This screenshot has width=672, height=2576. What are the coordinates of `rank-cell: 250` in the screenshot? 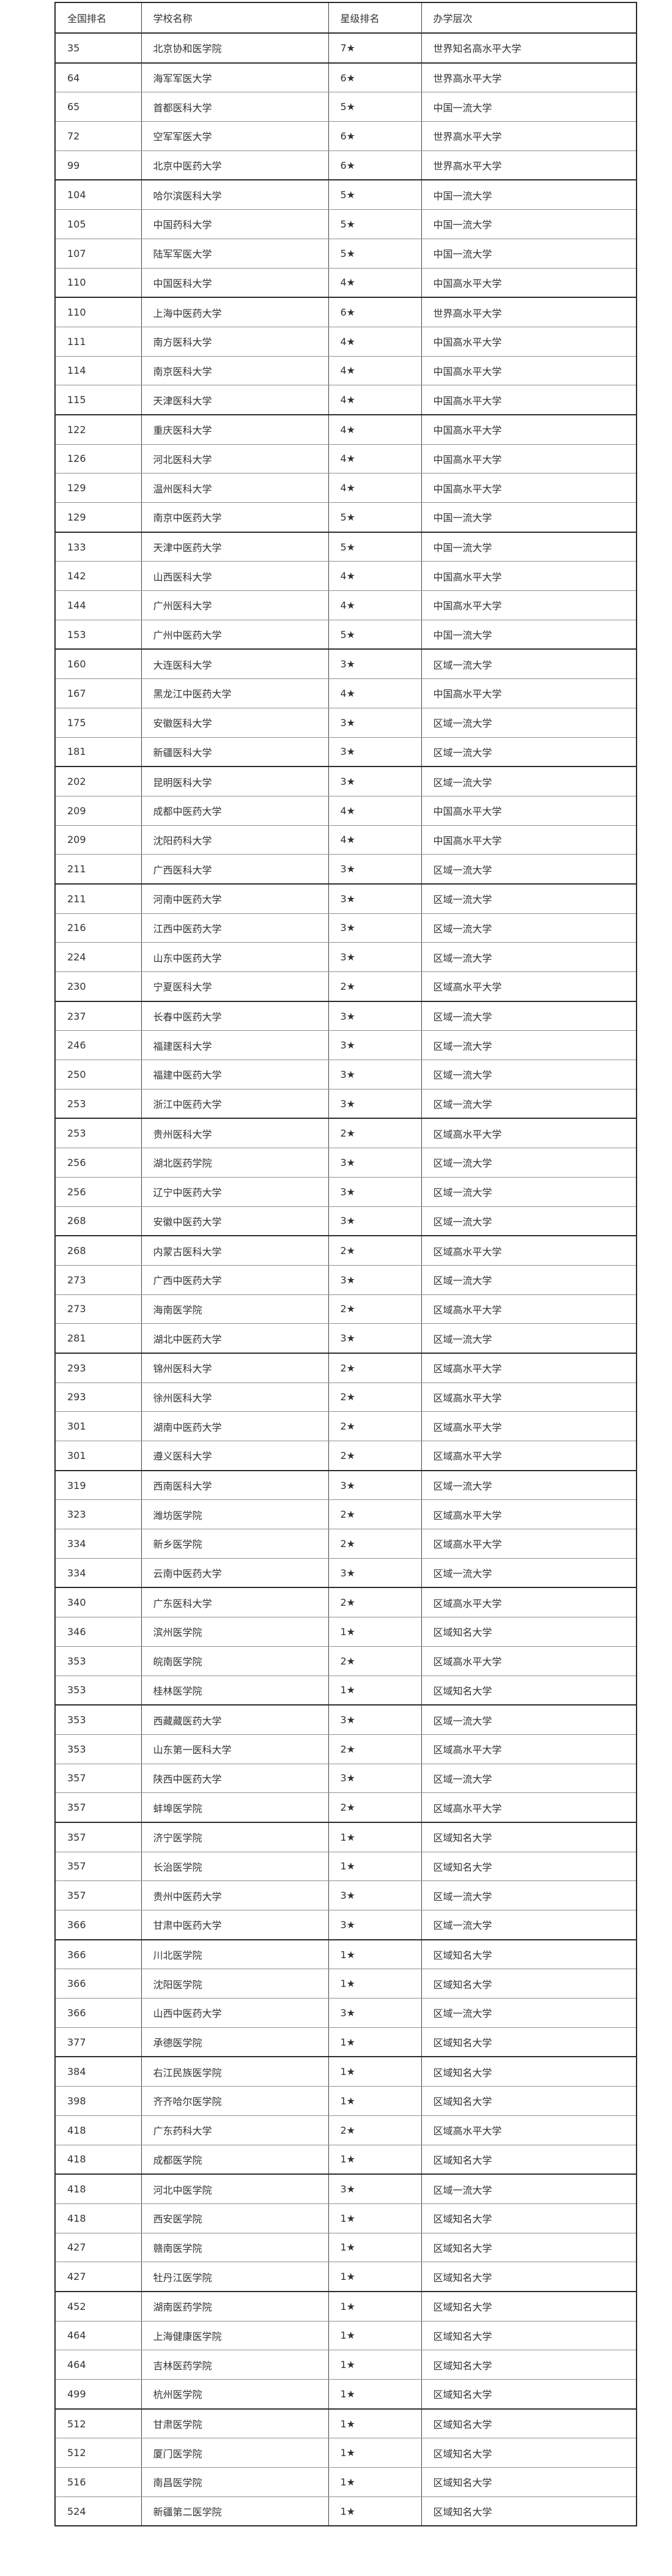 It's located at (99, 1074).